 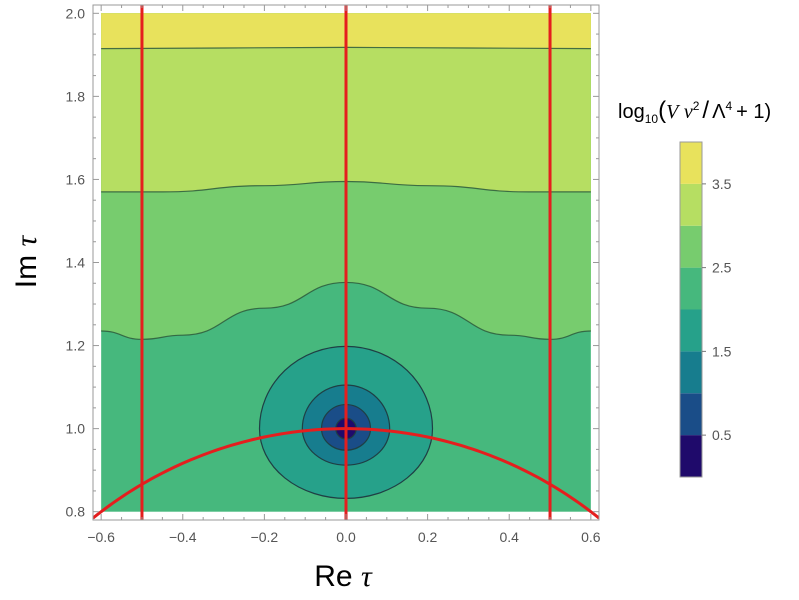 I want to click on overlay-unit-circle-arc, so click(x=346, y=473).